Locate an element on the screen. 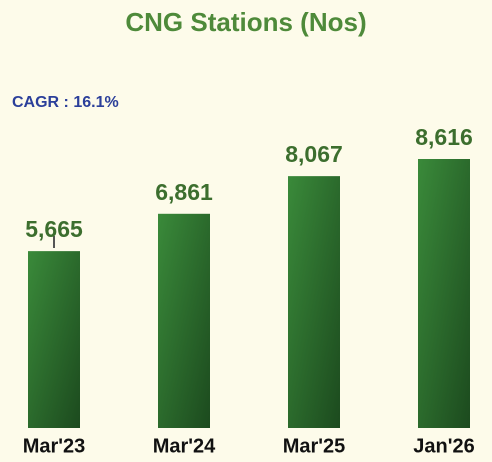 The image size is (492, 462). value-label: 6,861 is located at coordinates (184, 192).